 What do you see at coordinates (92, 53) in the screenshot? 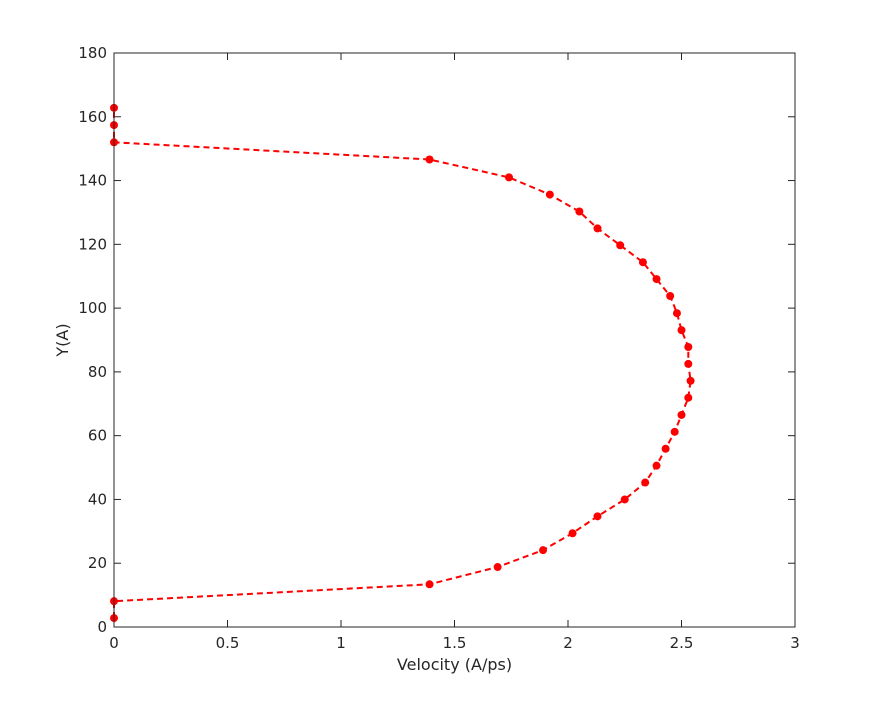
I see `y-tick-label: 180` at bounding box center [92, 53].